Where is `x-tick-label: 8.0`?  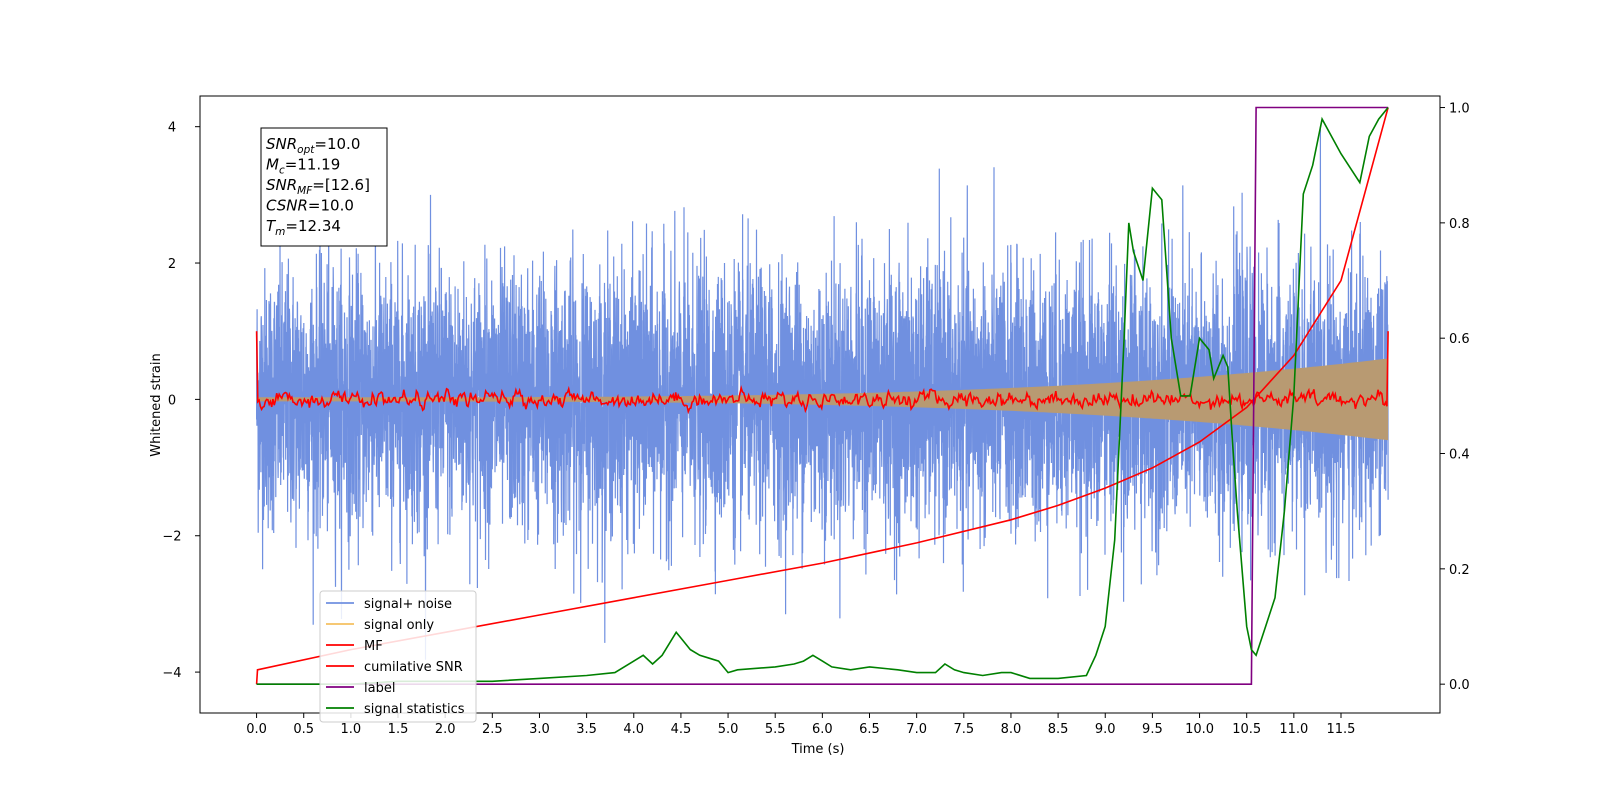 x-tick-label: 8.0 is located at coordinates (1011, 729).